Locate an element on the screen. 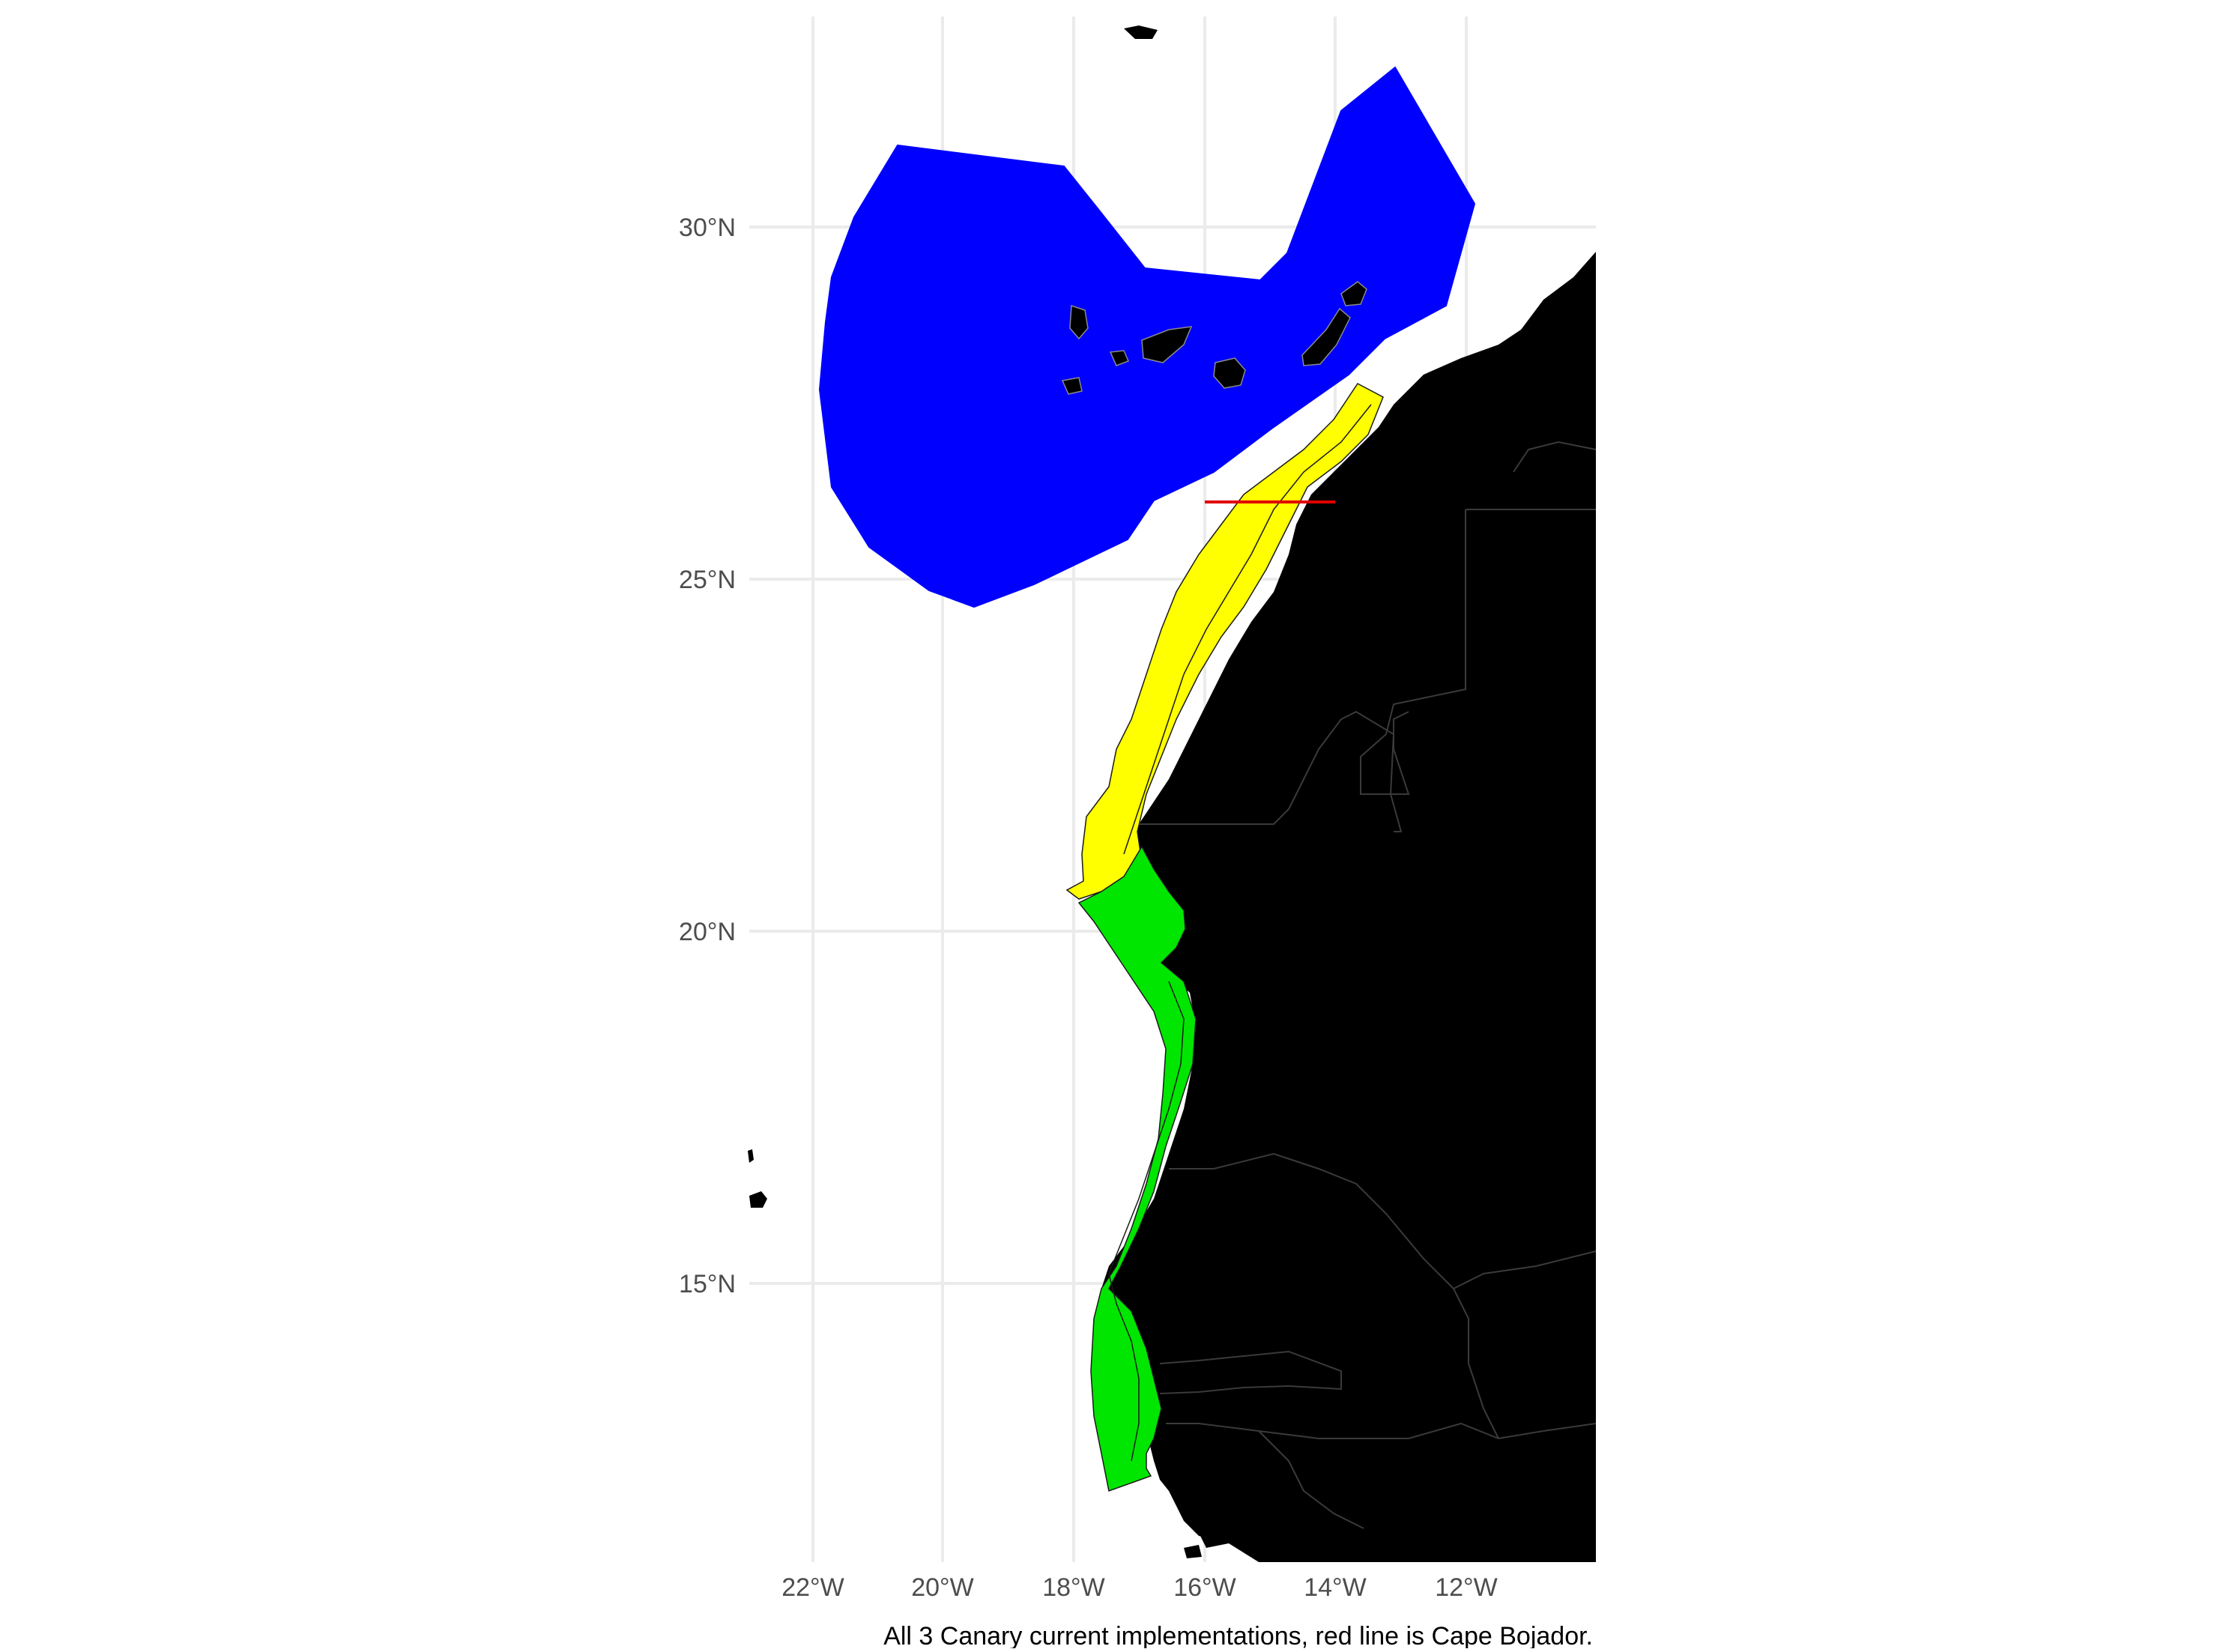 The image size is (2238, 1652). x-tick-label-16w: 16°W is located at coordinates (1204, 1587).